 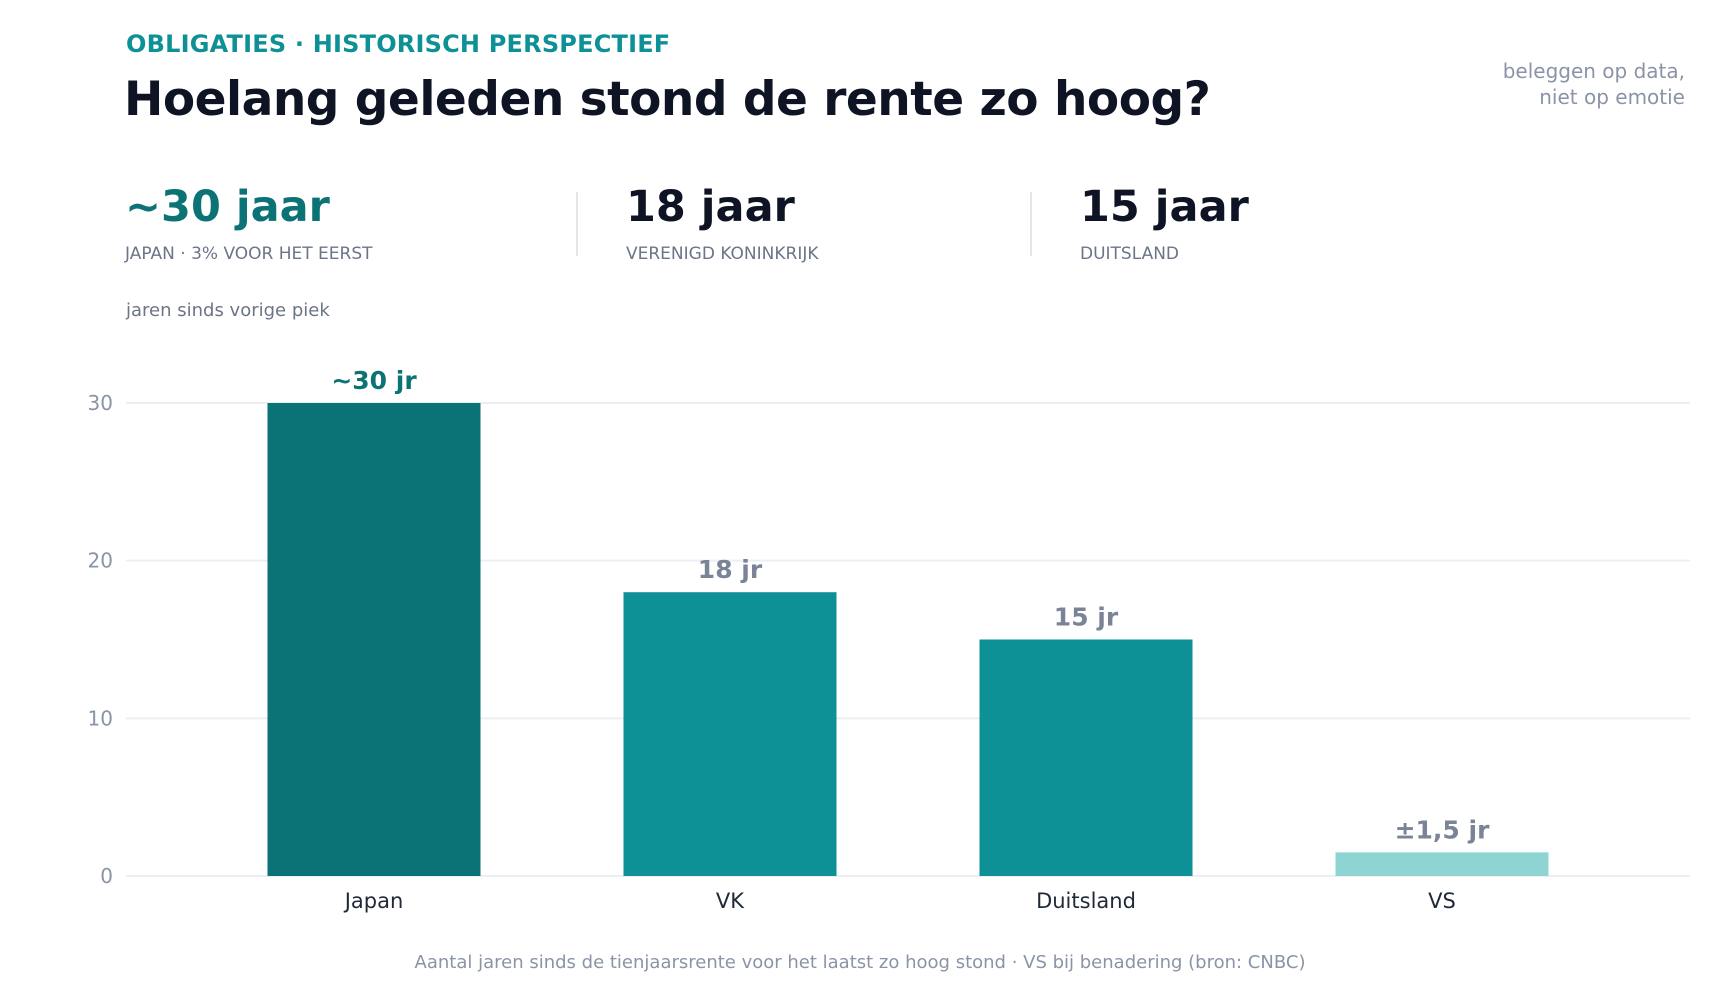 What do you see at coordinates (1593, 71) in the screenshot?
I see `tagline-line-1: beleggen op data,` at bounding box center [1593, 71].